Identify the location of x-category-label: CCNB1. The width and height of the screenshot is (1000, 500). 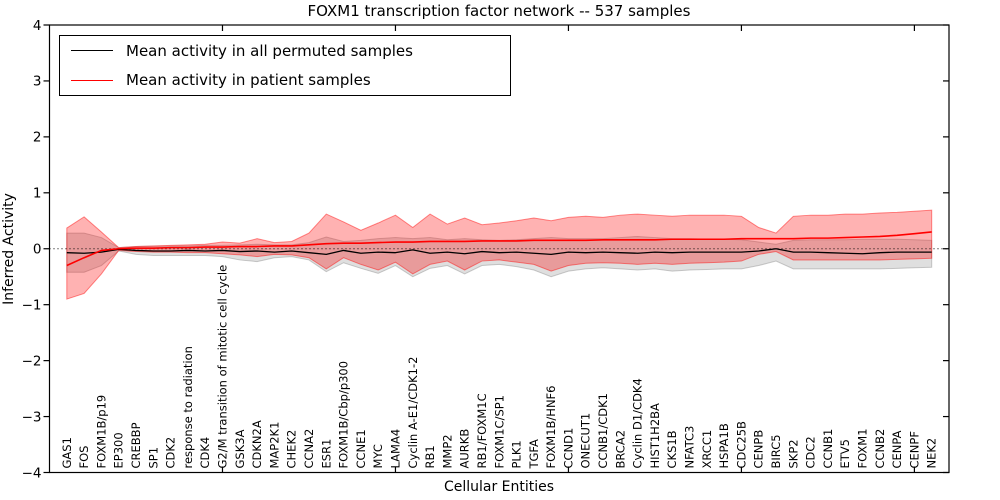
(828, 449).